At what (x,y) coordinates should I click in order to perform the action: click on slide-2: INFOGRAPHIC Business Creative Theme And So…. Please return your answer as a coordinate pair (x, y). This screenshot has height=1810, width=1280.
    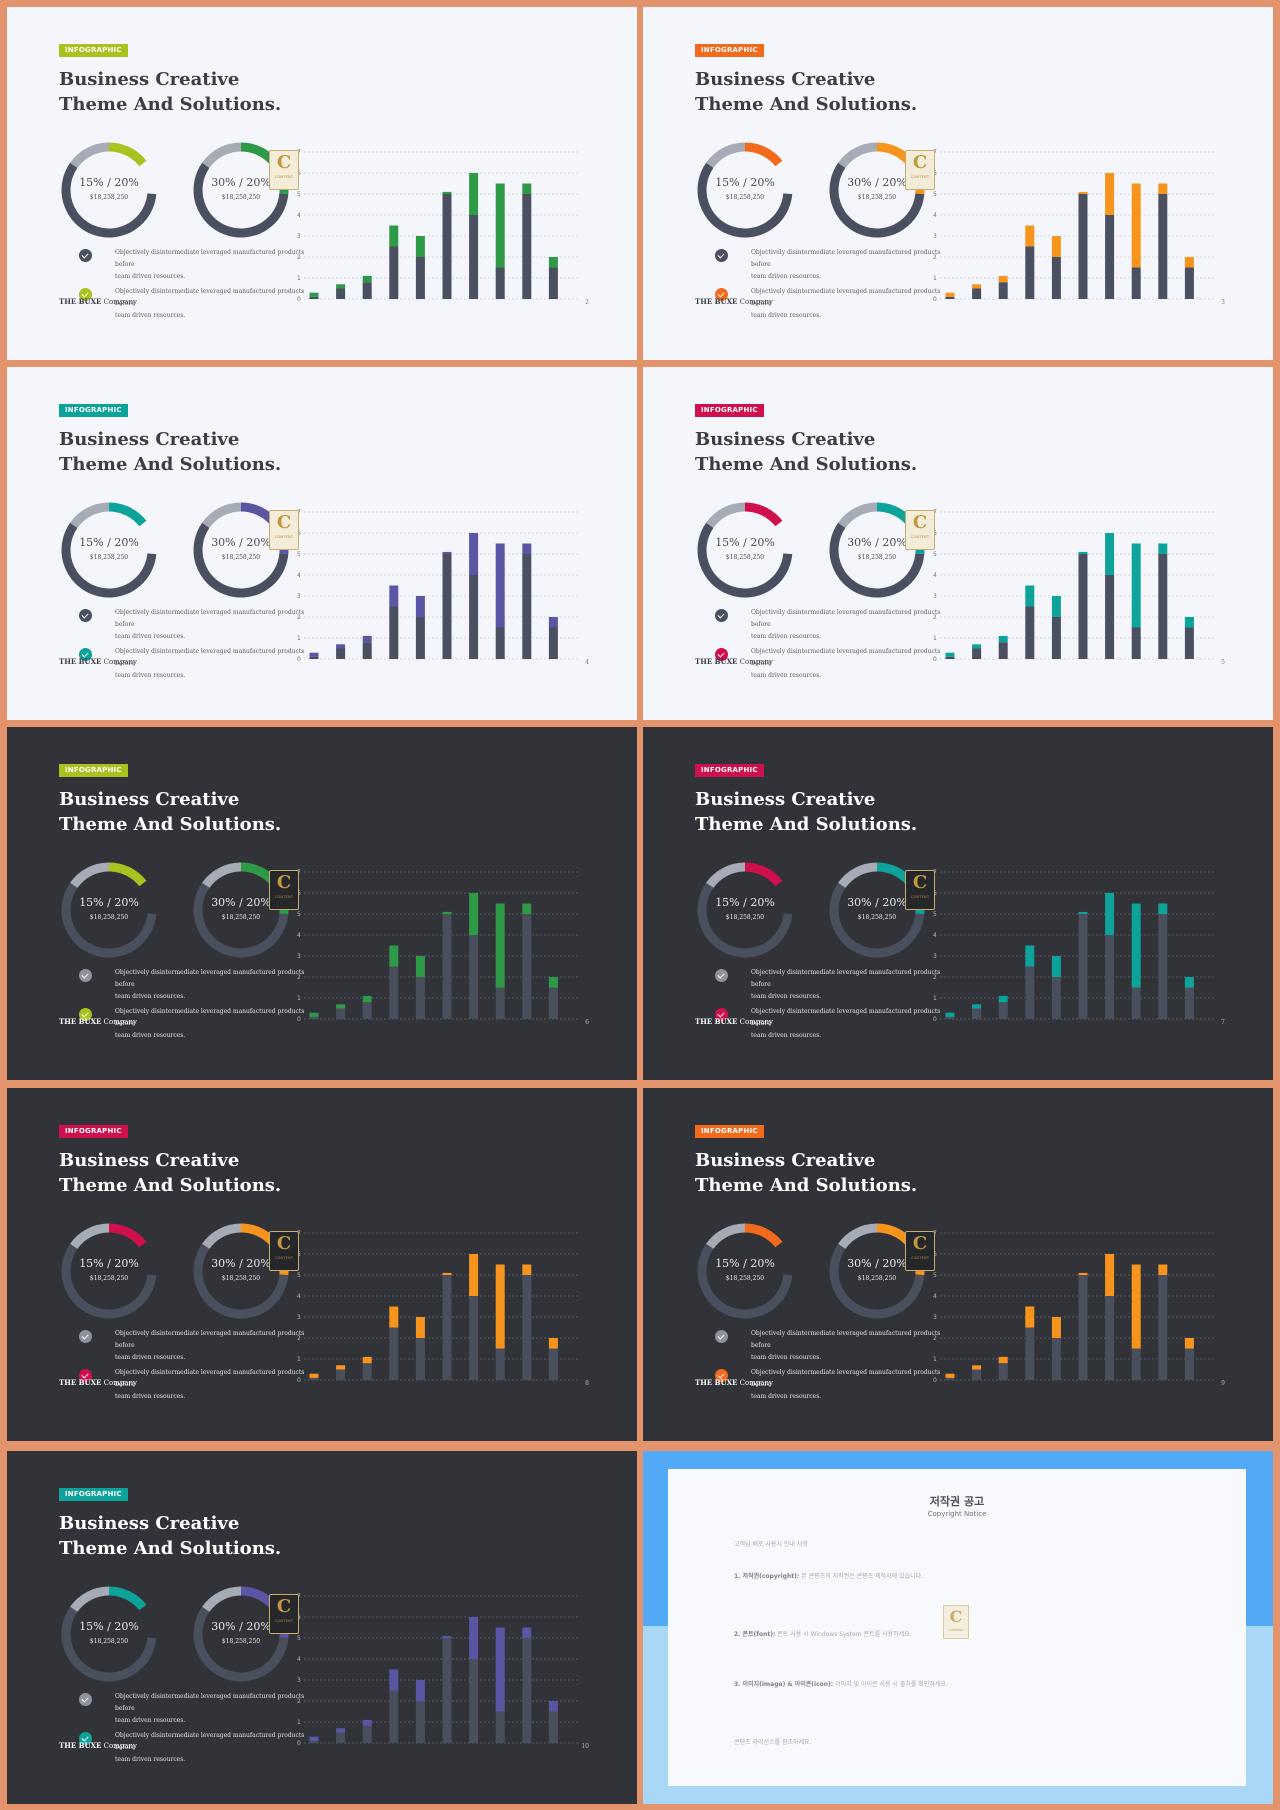
    Looking at the image, I should click on (322, 183).